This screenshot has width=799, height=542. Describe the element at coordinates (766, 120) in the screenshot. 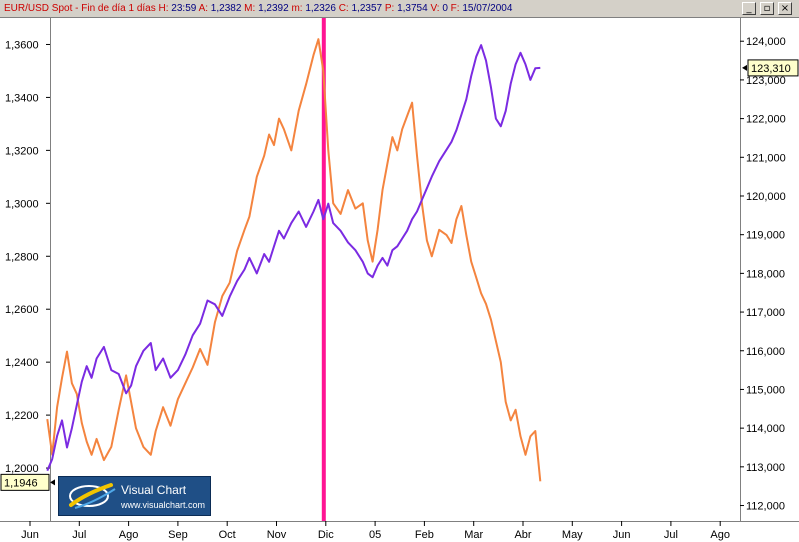

I see `right-tick-label-10: 122,000` at that location.